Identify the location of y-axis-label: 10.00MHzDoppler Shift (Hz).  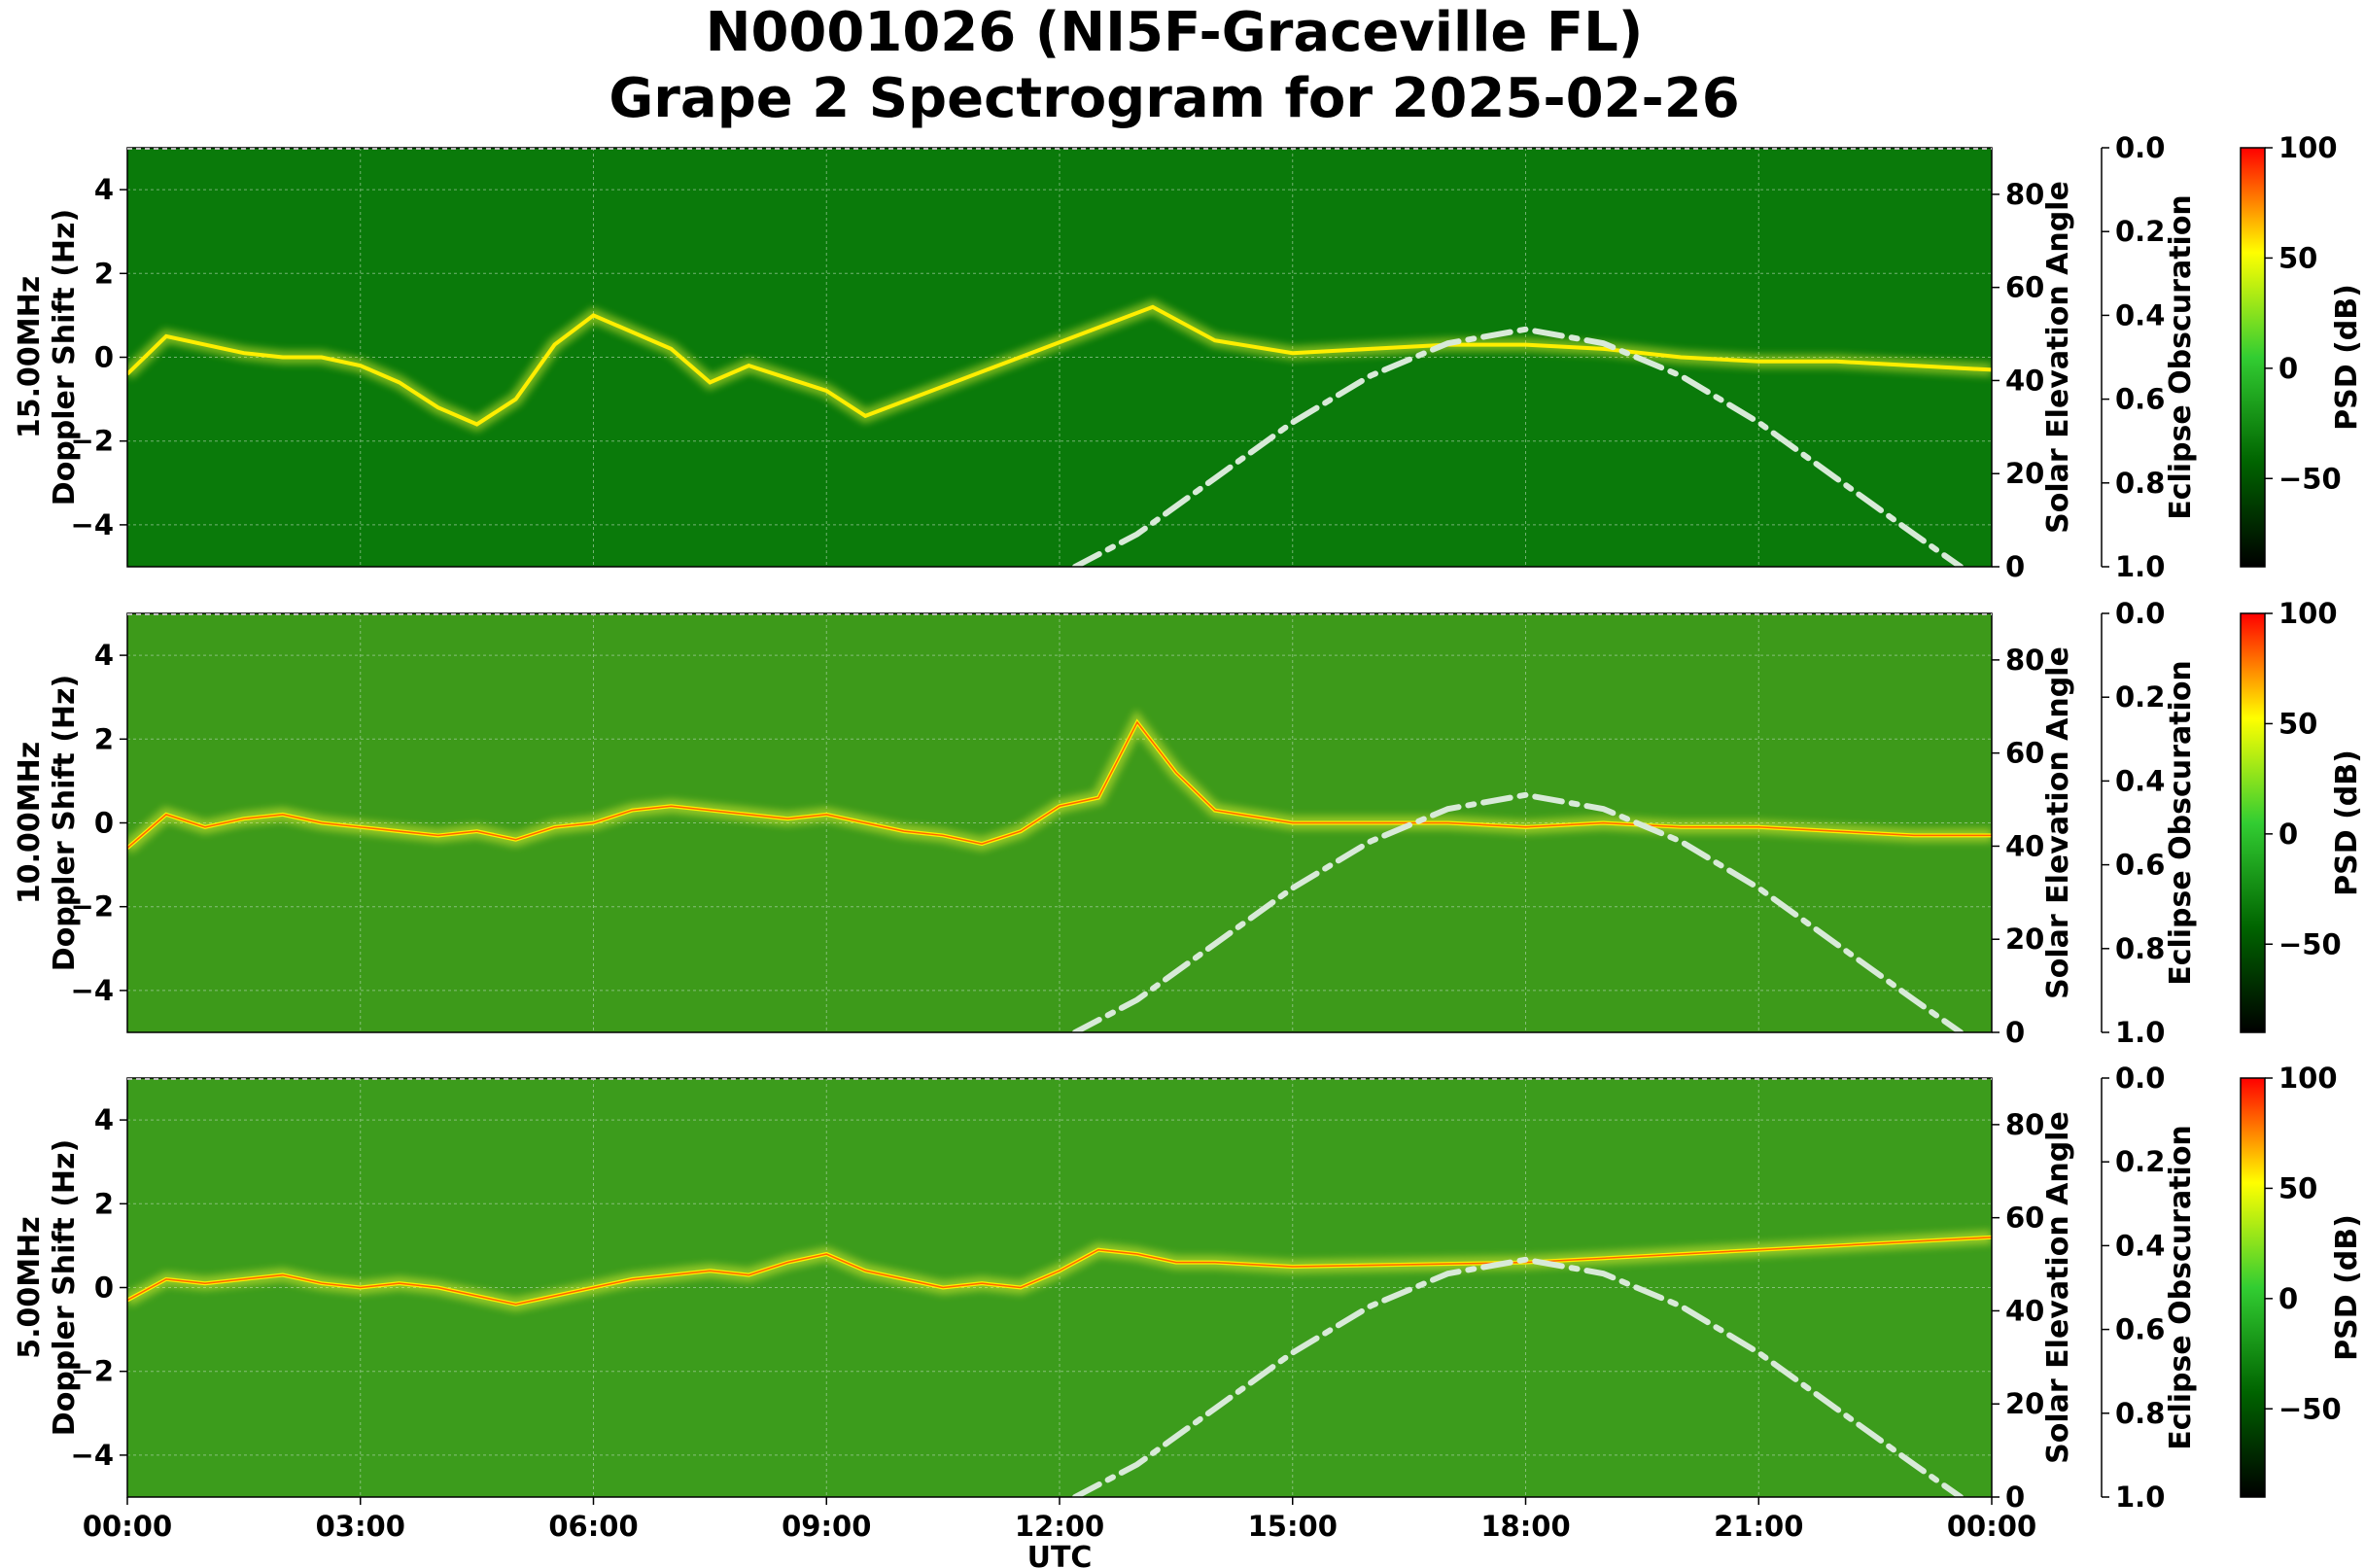
(47, 823).